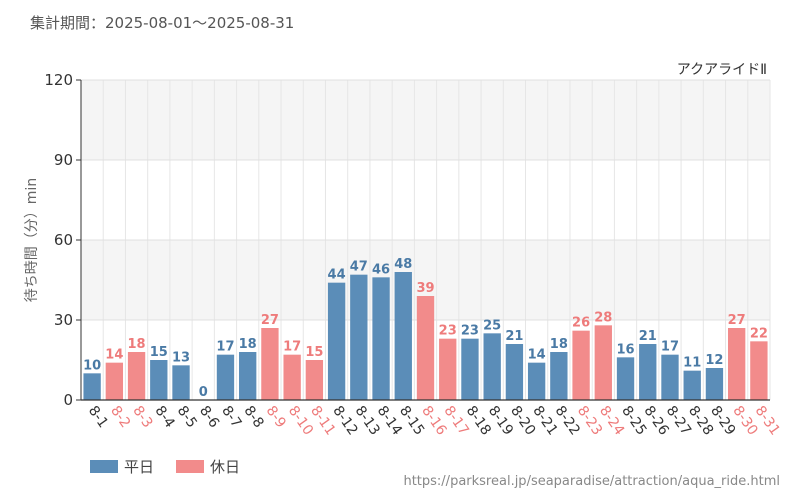 This screenshot has width=800, height=500. I want to click on legend: 平日 休日, so click(176, 466).